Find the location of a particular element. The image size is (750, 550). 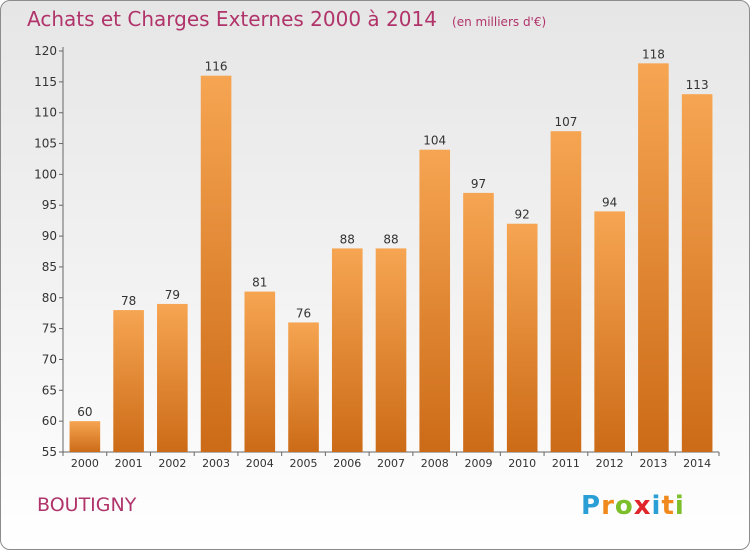

y-tick-label: 80 is located at coordinates (49, 298).